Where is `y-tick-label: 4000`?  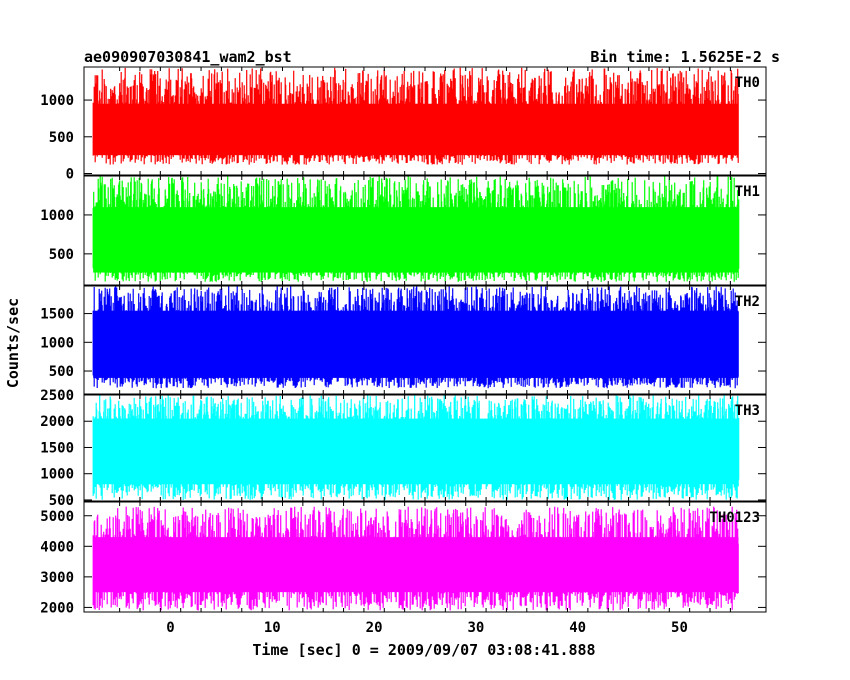
y-tick-label: 4000 is located at coordinates (57, 547).